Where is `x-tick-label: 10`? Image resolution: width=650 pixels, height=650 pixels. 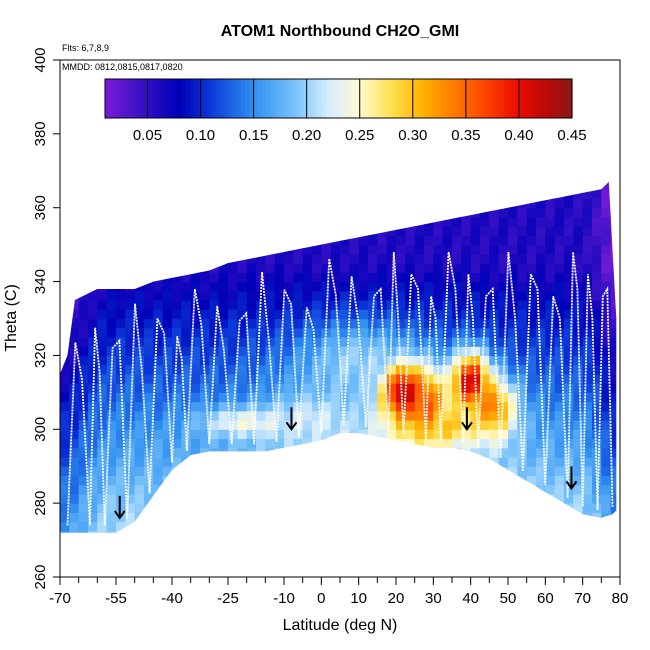
x-tick-label: 10 is located at coordinates (358, 598).